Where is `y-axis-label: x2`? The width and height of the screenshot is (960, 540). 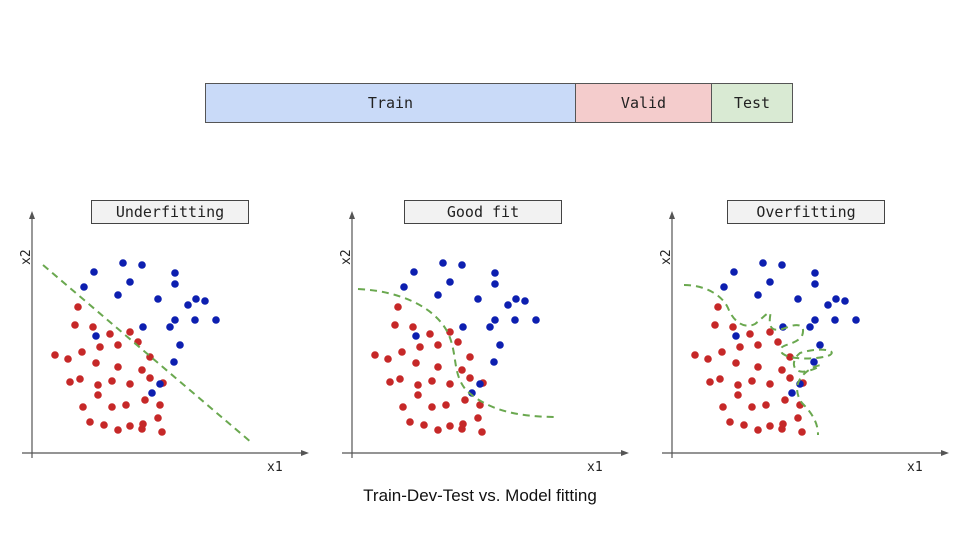
y-axis-label: x2 is located at coordinates (346, 257).